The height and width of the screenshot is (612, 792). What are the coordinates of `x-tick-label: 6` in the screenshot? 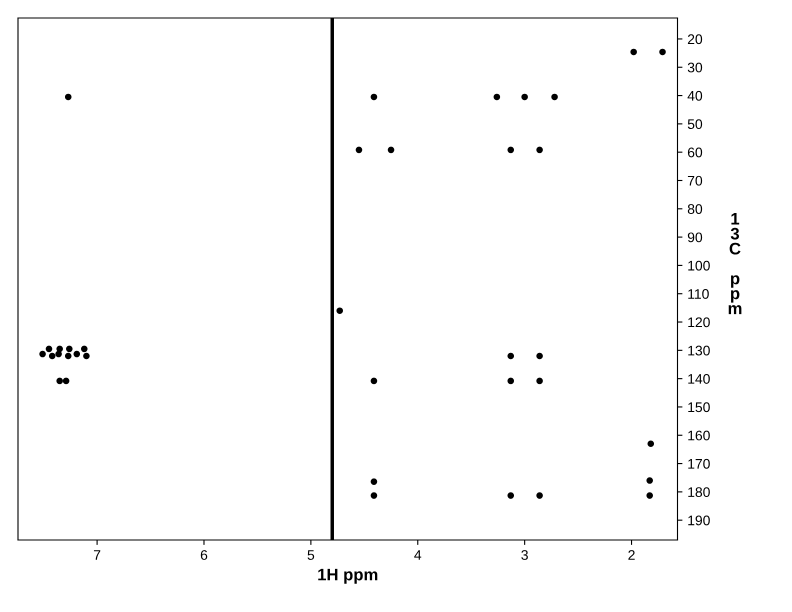 It's located at (204, 555).